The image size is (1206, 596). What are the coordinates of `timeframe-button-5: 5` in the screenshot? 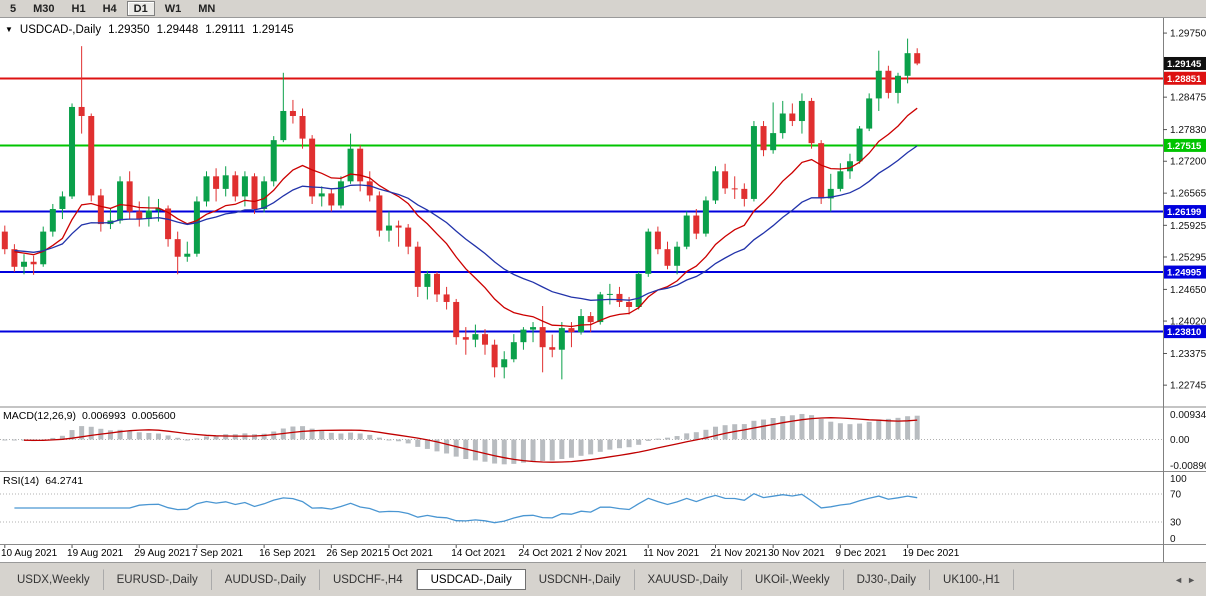 It's located at (13, 9).